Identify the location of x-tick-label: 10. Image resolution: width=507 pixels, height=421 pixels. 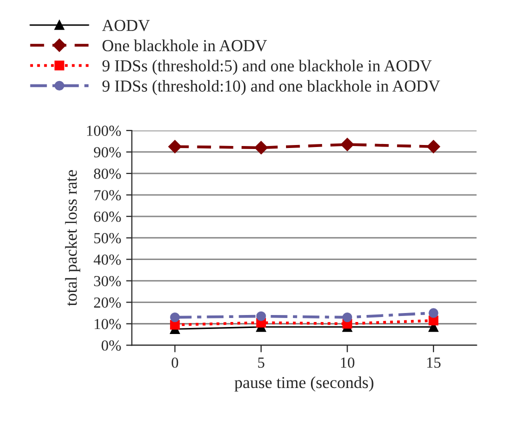
(347, 362).